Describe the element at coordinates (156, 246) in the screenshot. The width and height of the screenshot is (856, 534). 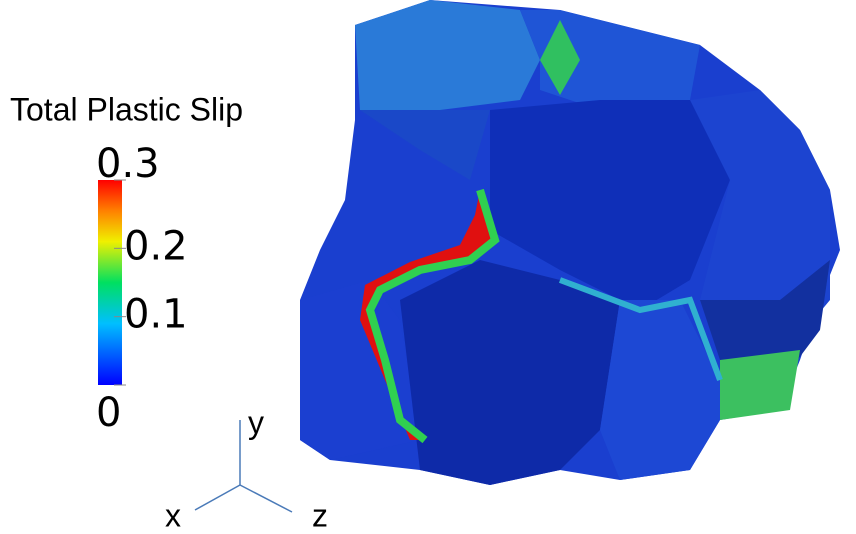
I see `tick-label: 0.2` at that location.